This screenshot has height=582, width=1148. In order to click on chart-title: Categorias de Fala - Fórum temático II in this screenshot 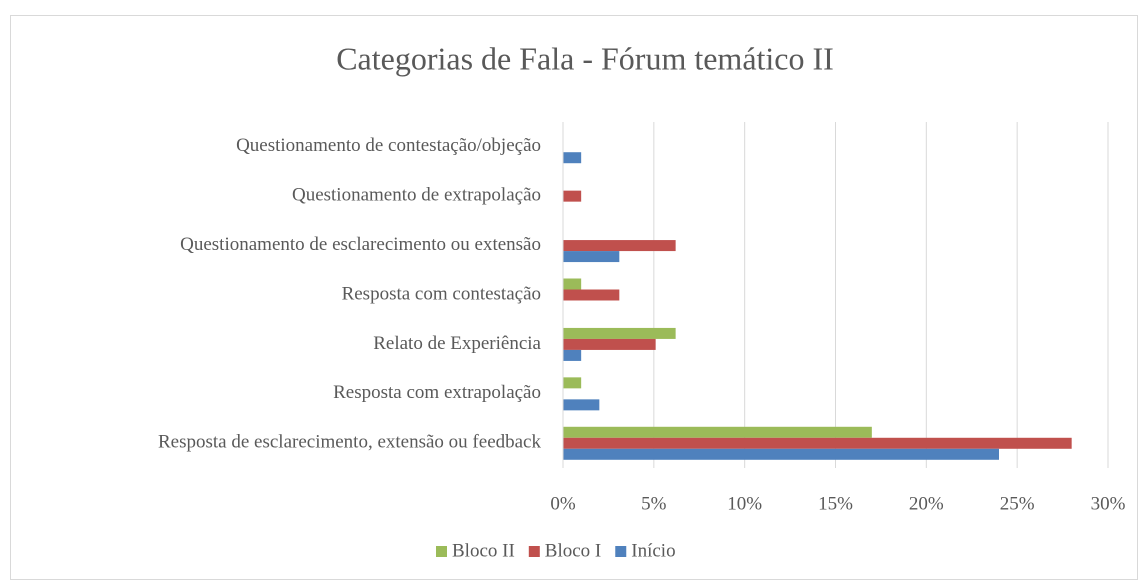, I will do `click(585, 58)`.